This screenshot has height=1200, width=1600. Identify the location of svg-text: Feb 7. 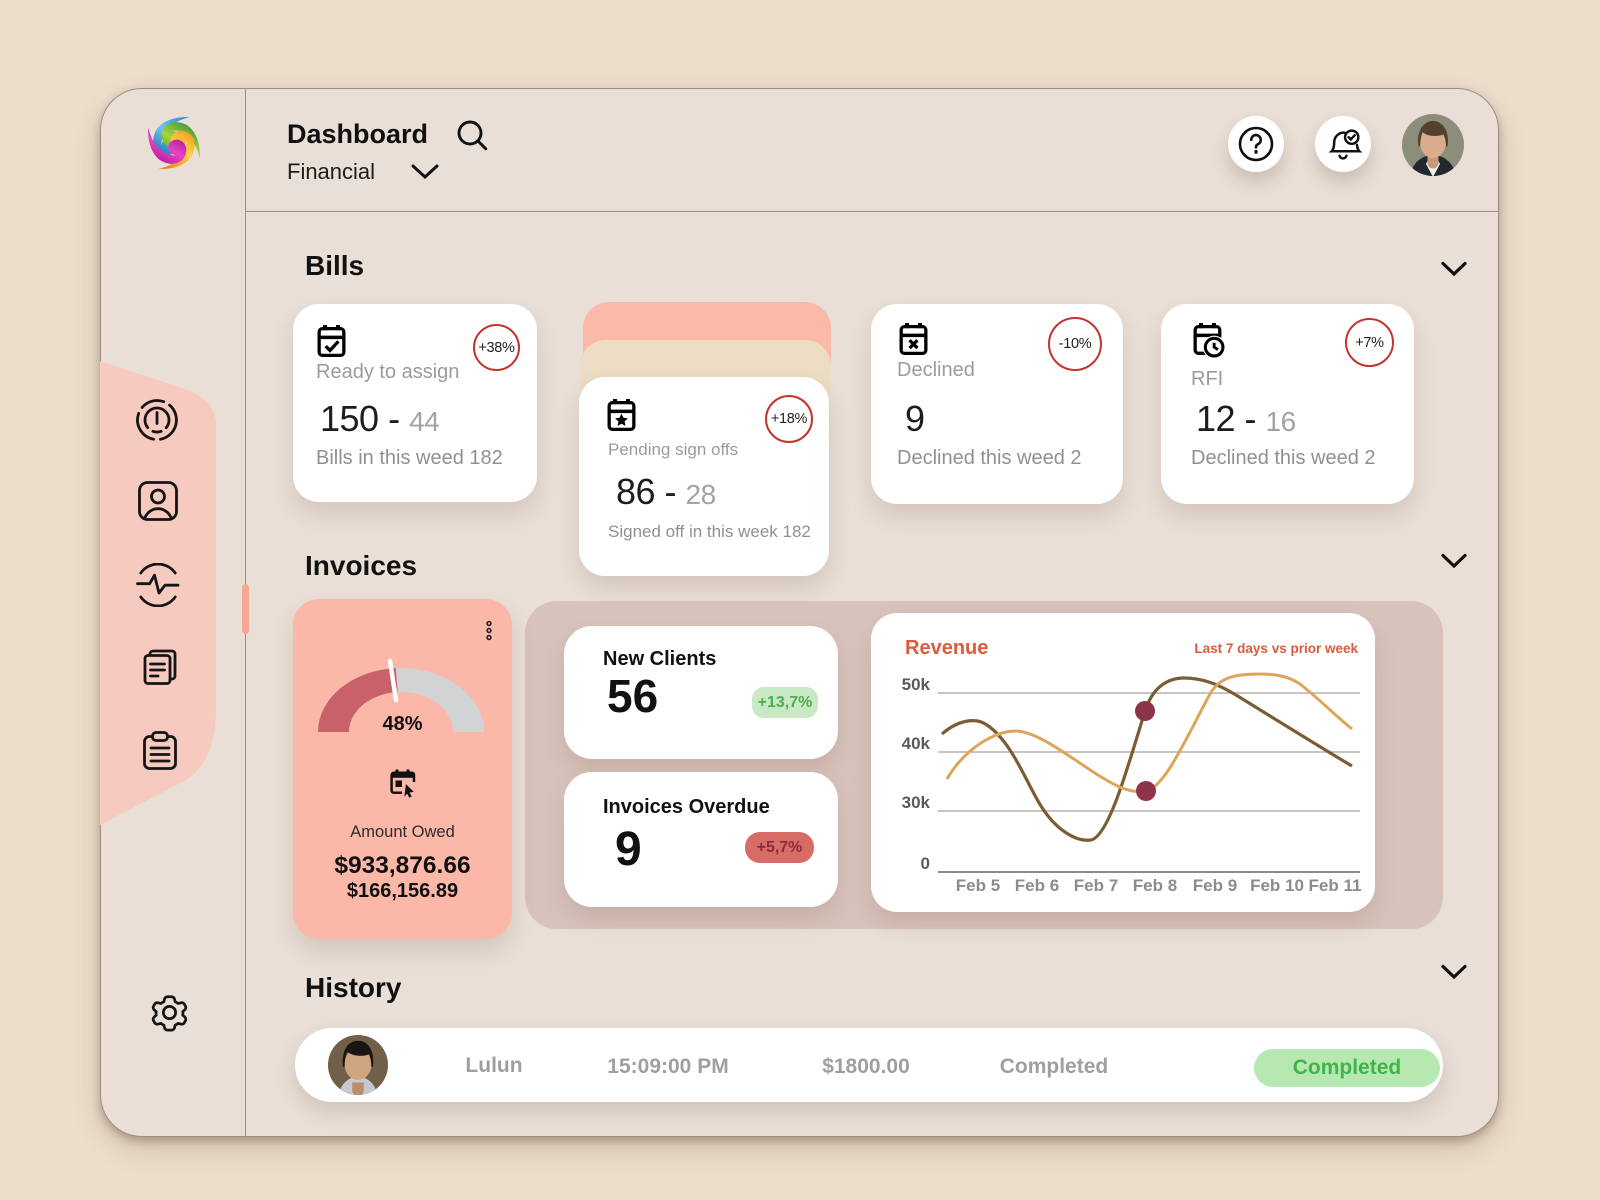
(1096, 885).